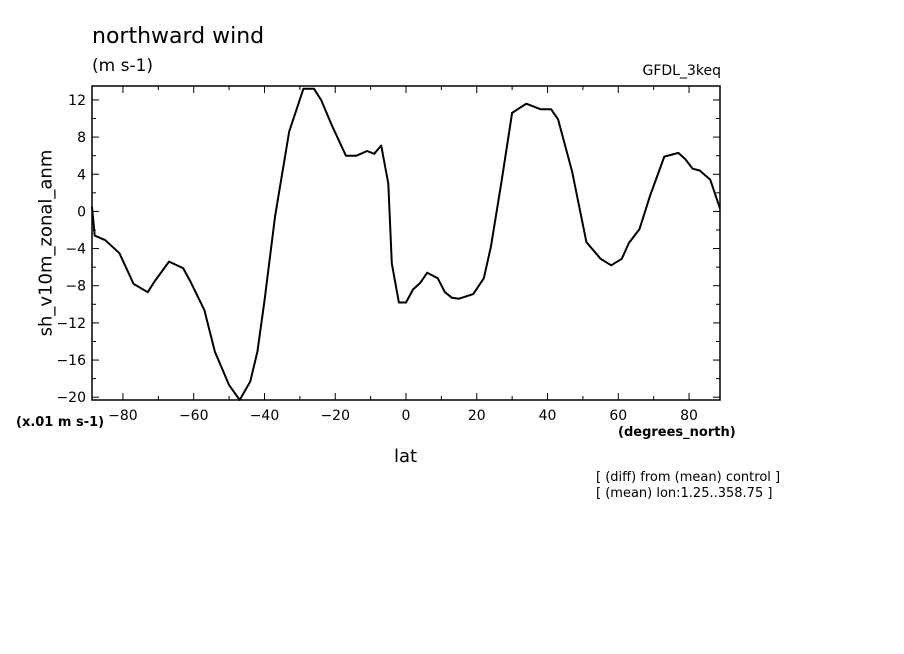 The image size is (904, 654). I want to click on y-tick-label: −12, so click(71, 324).